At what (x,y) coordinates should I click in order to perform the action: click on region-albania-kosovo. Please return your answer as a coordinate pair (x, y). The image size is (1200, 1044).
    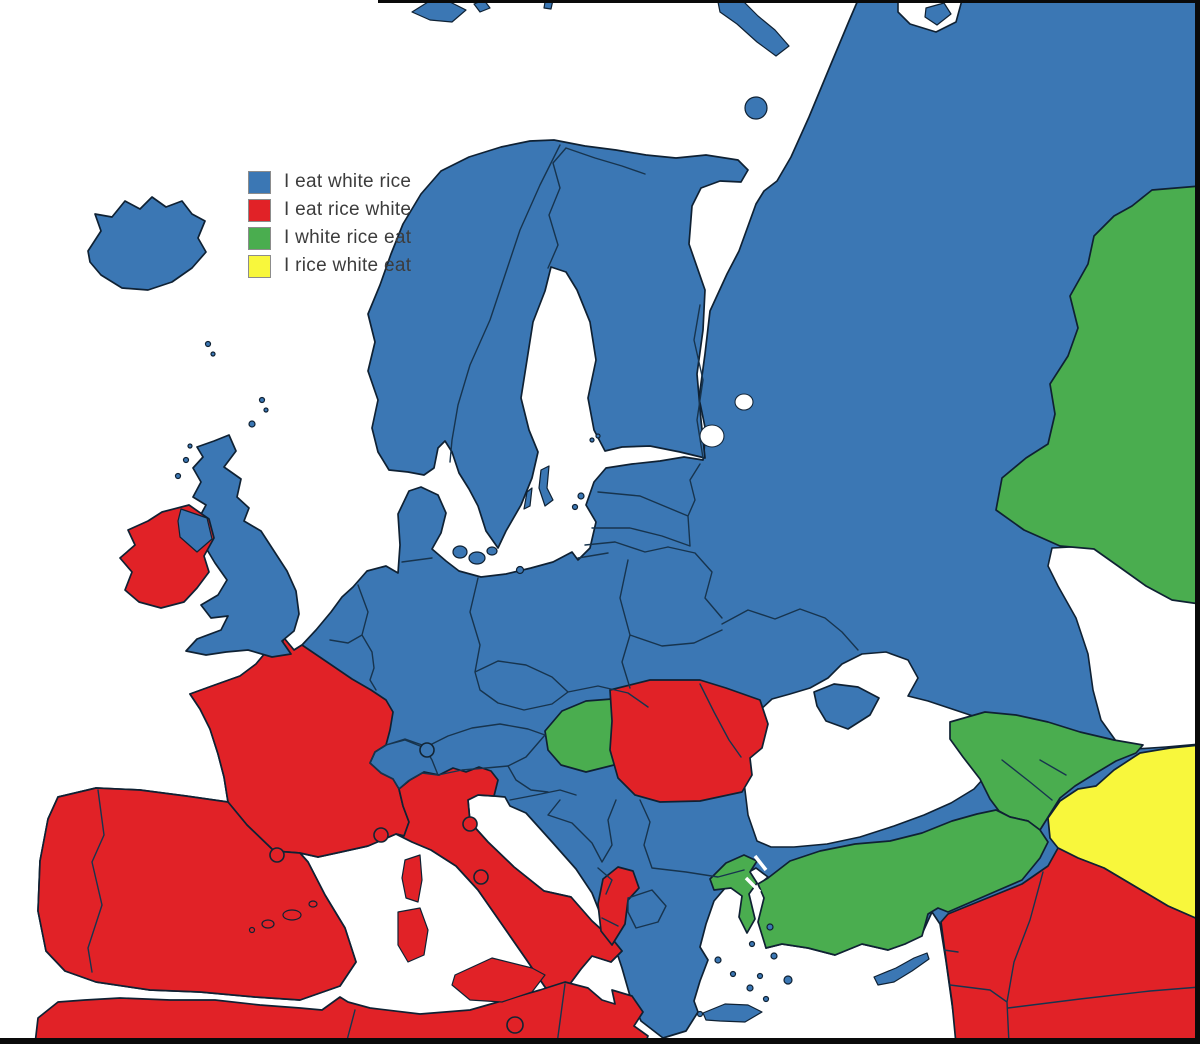
    Looking at the image, I should click on (618, 906).